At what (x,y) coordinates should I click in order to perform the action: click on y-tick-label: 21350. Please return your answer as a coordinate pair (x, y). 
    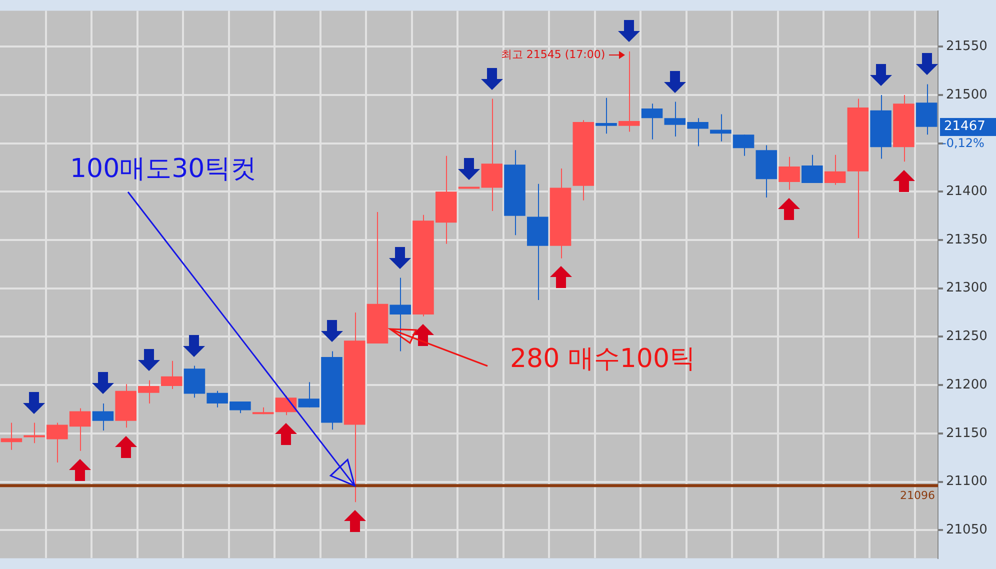
    Looking at the image, I should click on (967, 240).